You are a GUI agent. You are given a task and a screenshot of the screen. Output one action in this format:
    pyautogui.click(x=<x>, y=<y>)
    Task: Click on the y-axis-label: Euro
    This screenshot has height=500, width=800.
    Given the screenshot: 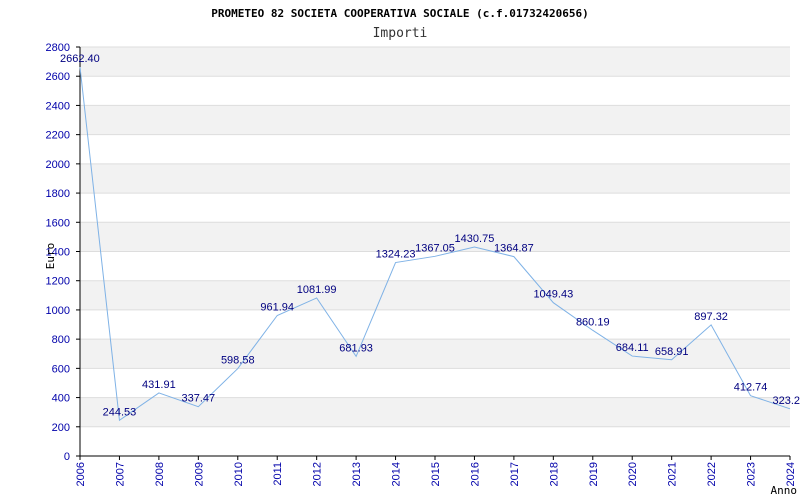 What is the action you would take?
    pyautogui.click(x=50, y=256)
    